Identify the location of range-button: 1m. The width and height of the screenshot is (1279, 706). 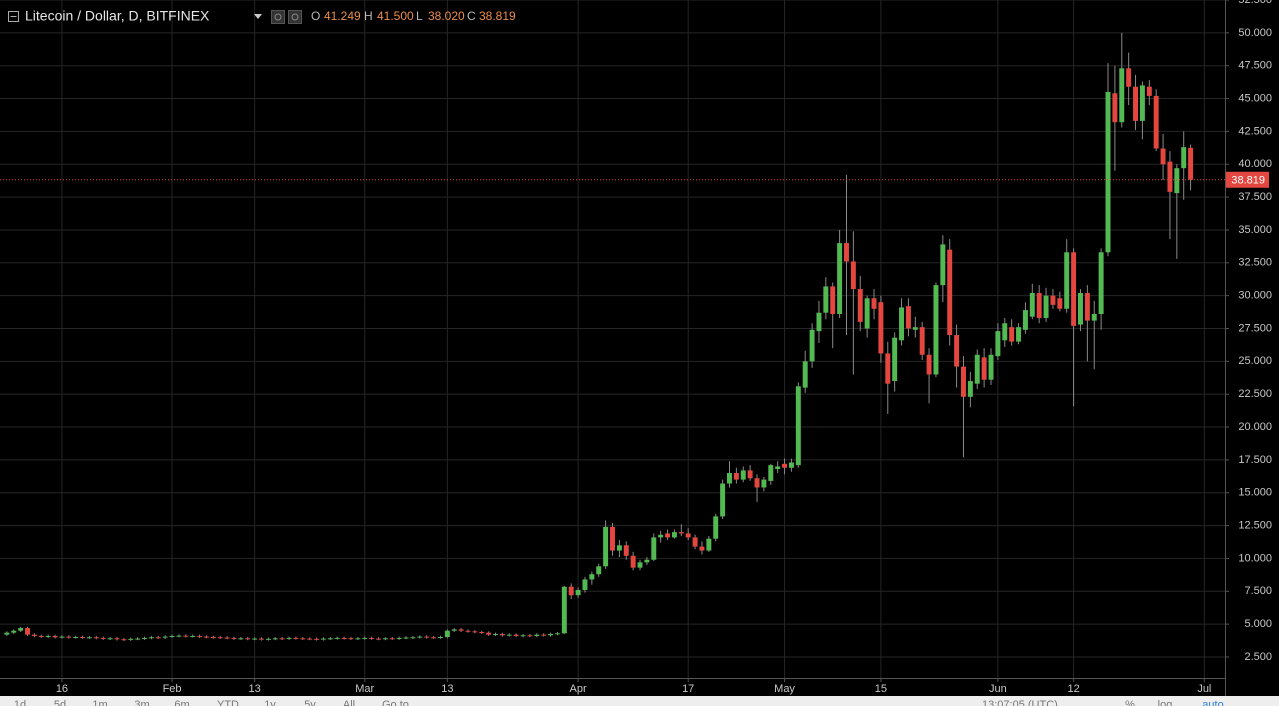
(99, 702).